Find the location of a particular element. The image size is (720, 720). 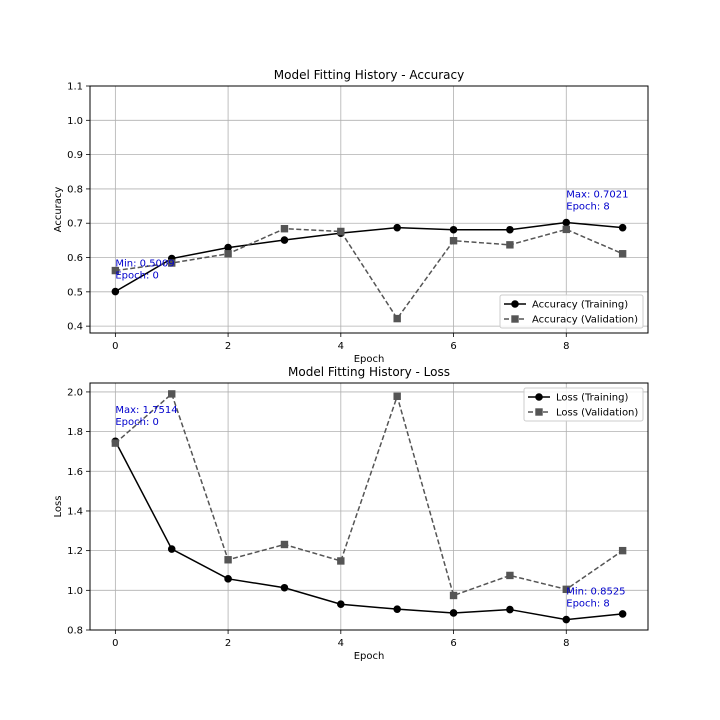

chart-title: Model Fitting History - Loss is located at coordinates (369, 372).